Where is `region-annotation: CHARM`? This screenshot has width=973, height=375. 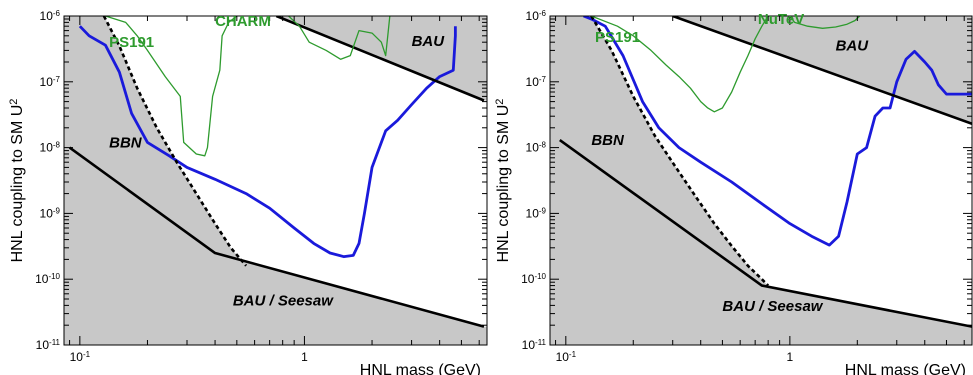
region-annotation: CHARM is located at coordinates (243, 21).